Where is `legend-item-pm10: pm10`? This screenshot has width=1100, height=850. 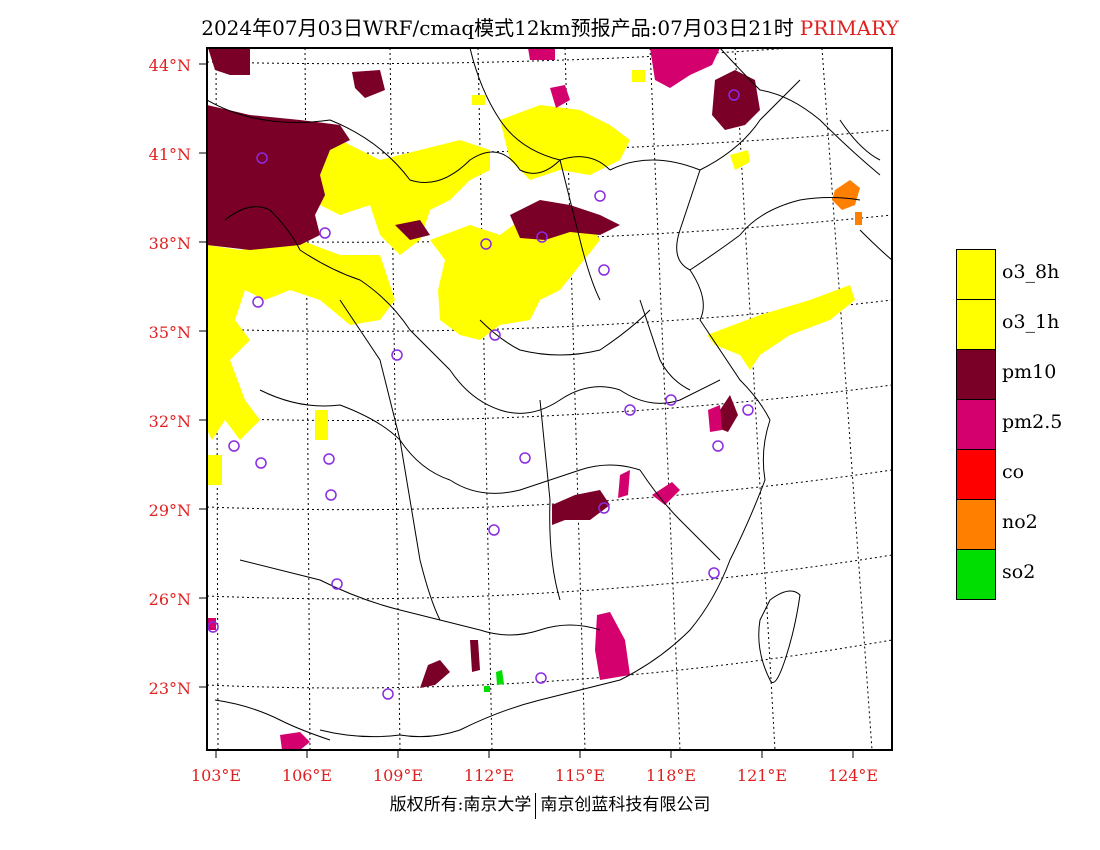
legend-item-pm10: pm10 is located at coordinates (1028, 374).